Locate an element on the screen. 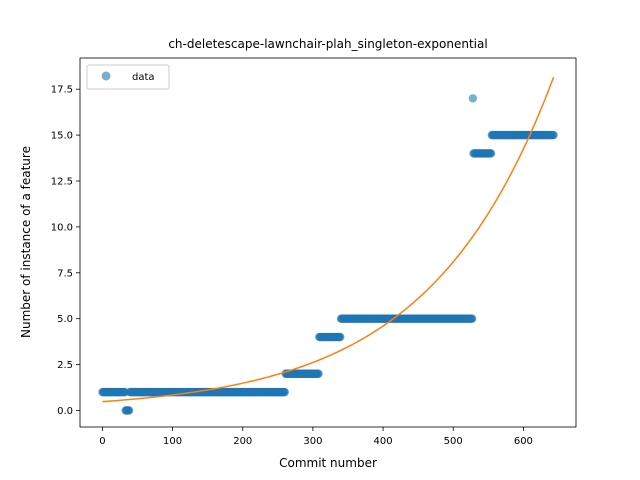  y-tick-label: 10.0 is located at coordinates (62, 227).